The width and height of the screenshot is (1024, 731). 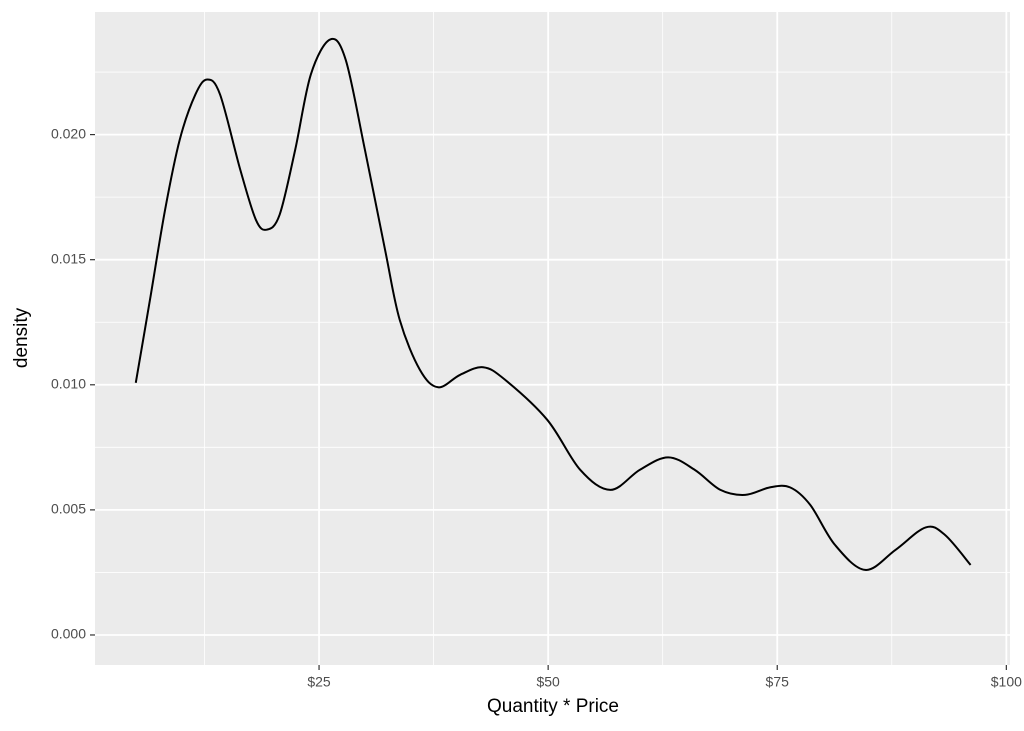 I want to click on x-tick-label: $25, so click(x=319, y=682).